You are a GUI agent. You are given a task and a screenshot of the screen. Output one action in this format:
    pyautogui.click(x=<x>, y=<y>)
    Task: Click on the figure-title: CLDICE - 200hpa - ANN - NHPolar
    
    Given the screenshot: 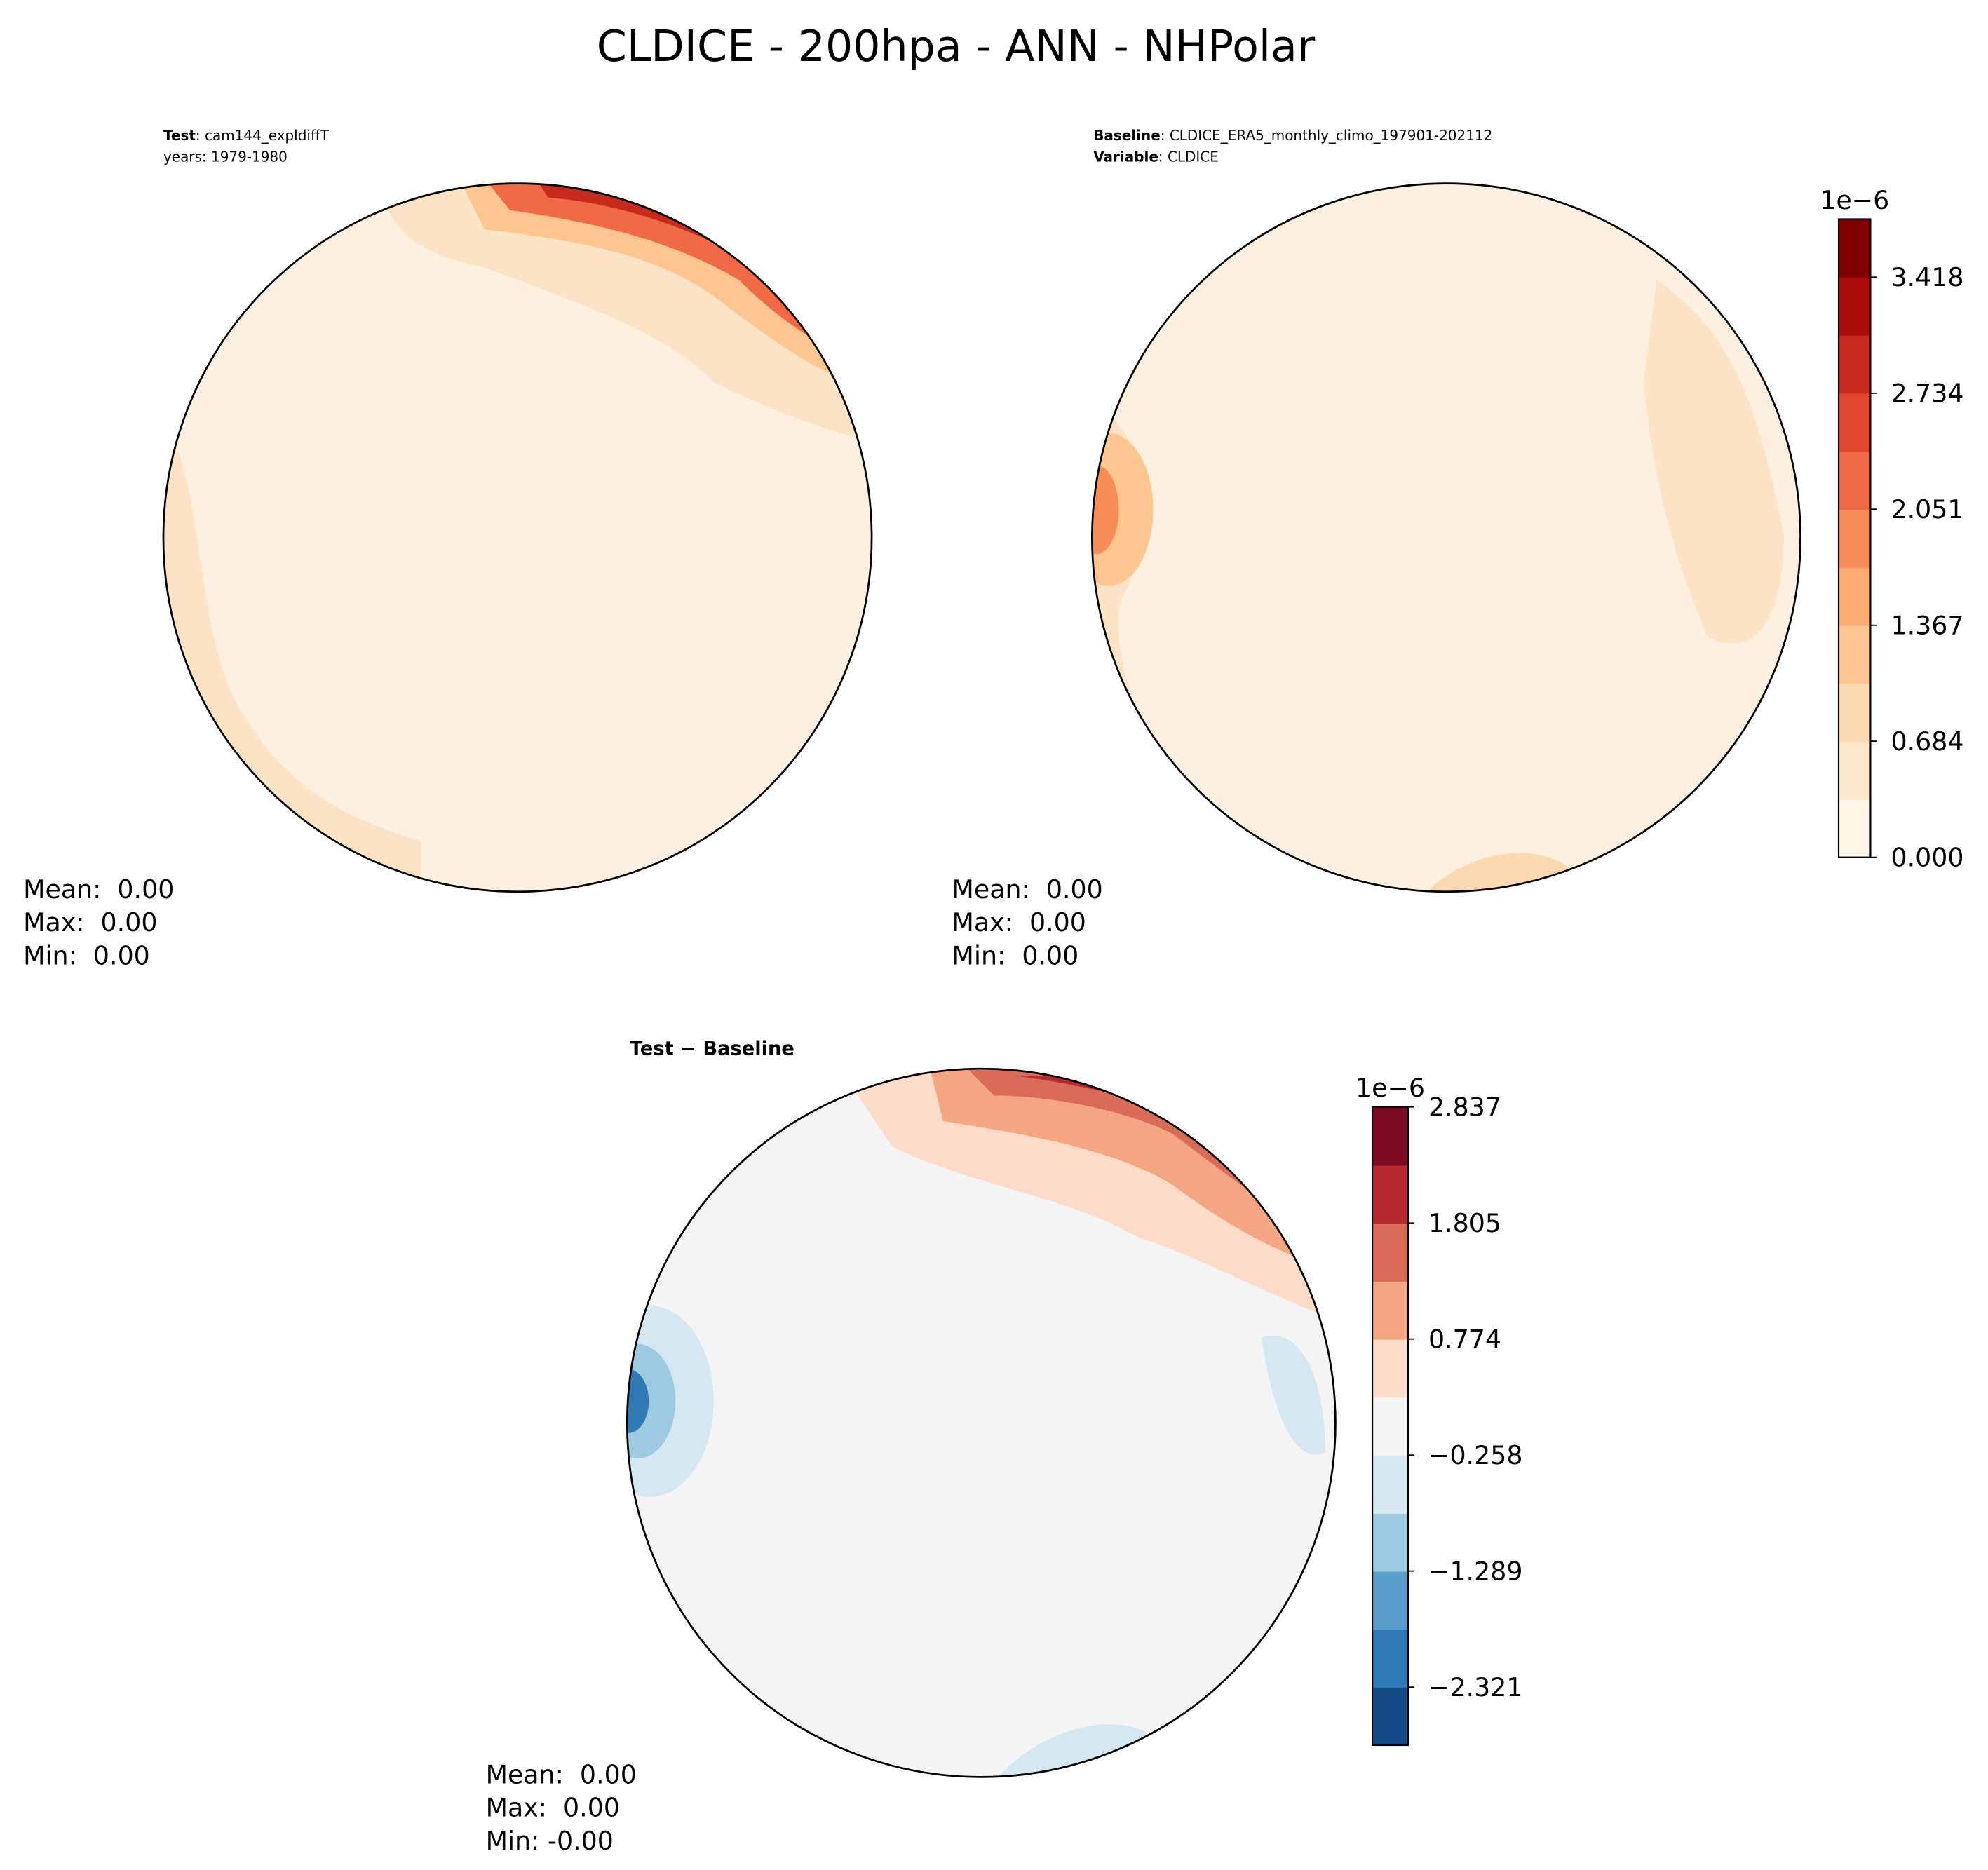 What is the action you would take?
    pyautogui.click(x=957, y=47)
    